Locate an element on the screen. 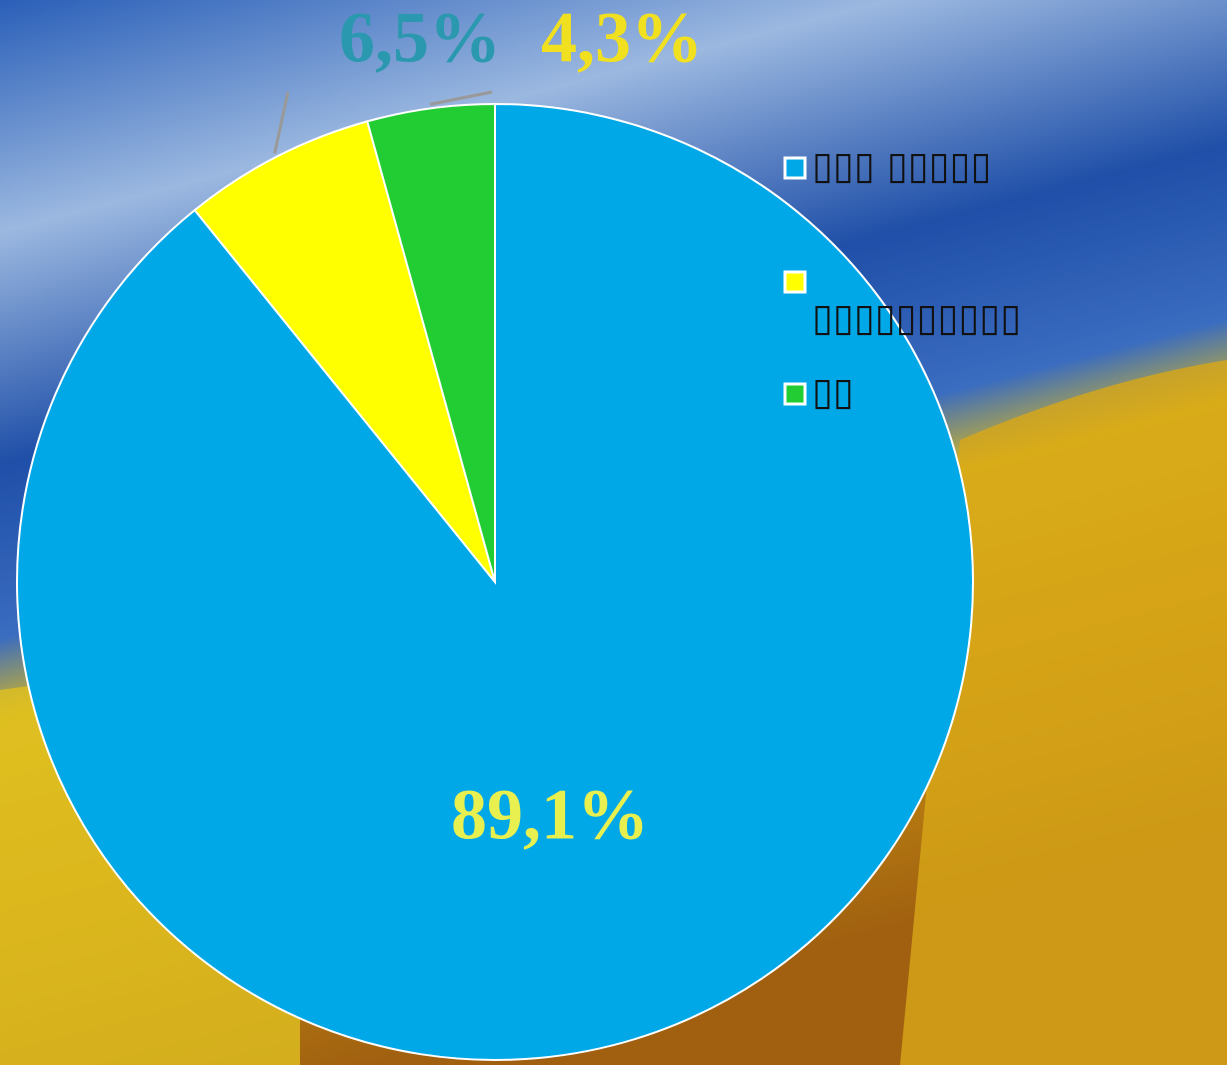 Image resolution: width=1227 pixels, height=1065 pixels. legend-label: ▯▯▯ ▯▯▯▯▯ is located at coordinates (901, 166).